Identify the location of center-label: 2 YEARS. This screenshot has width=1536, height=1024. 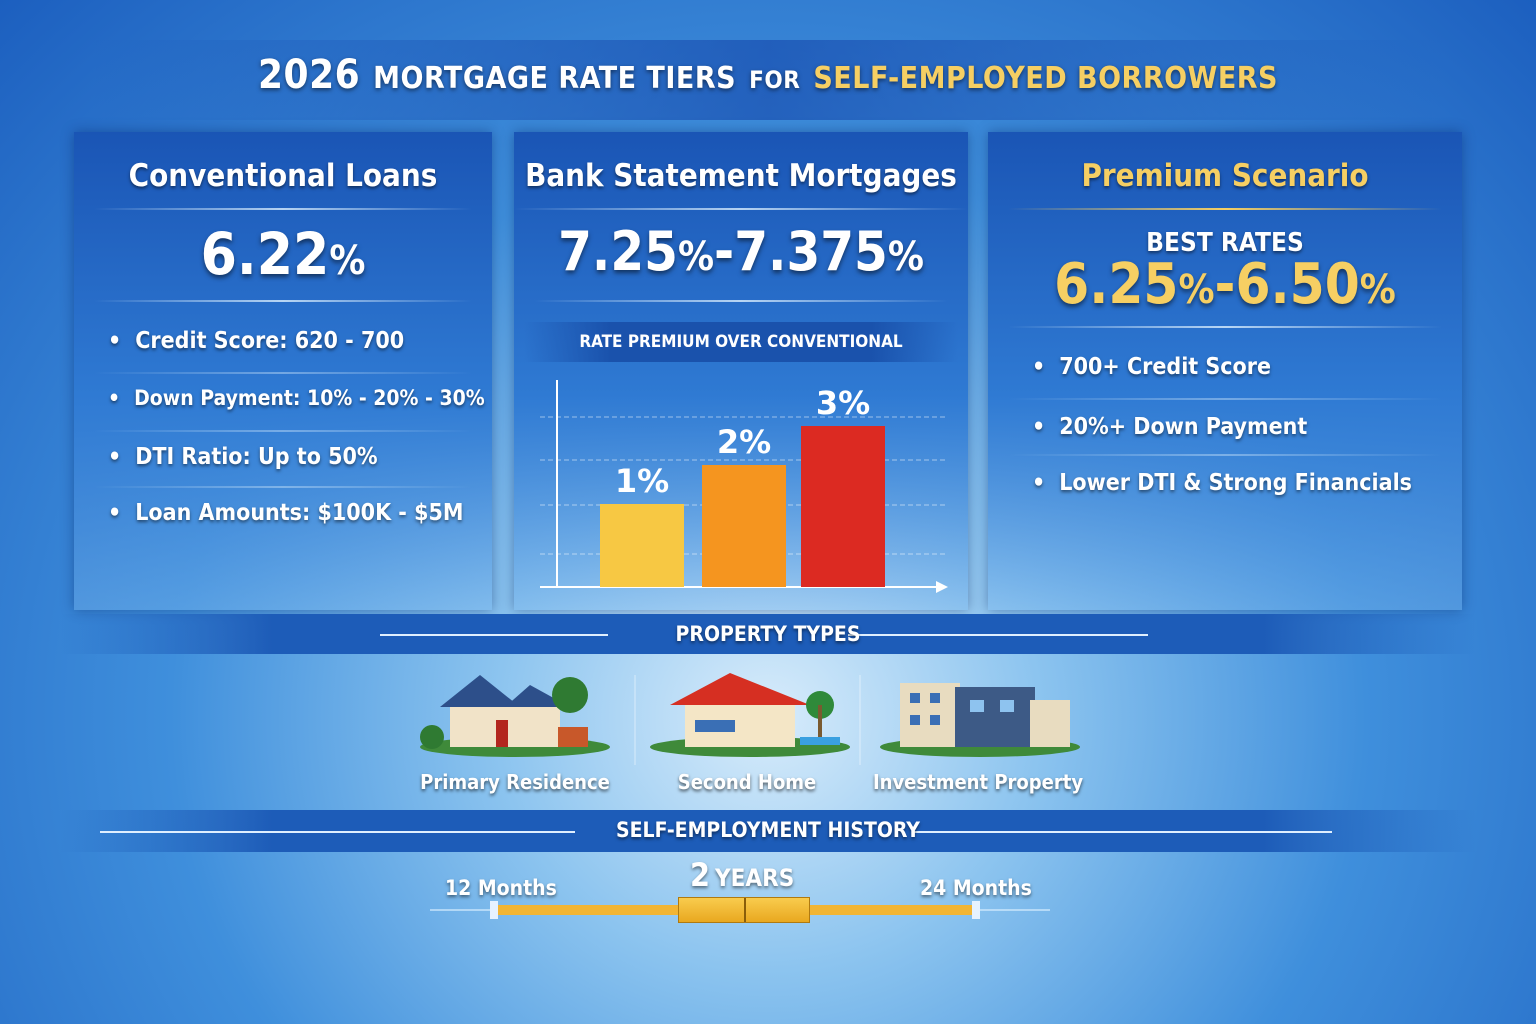
(742, 875).